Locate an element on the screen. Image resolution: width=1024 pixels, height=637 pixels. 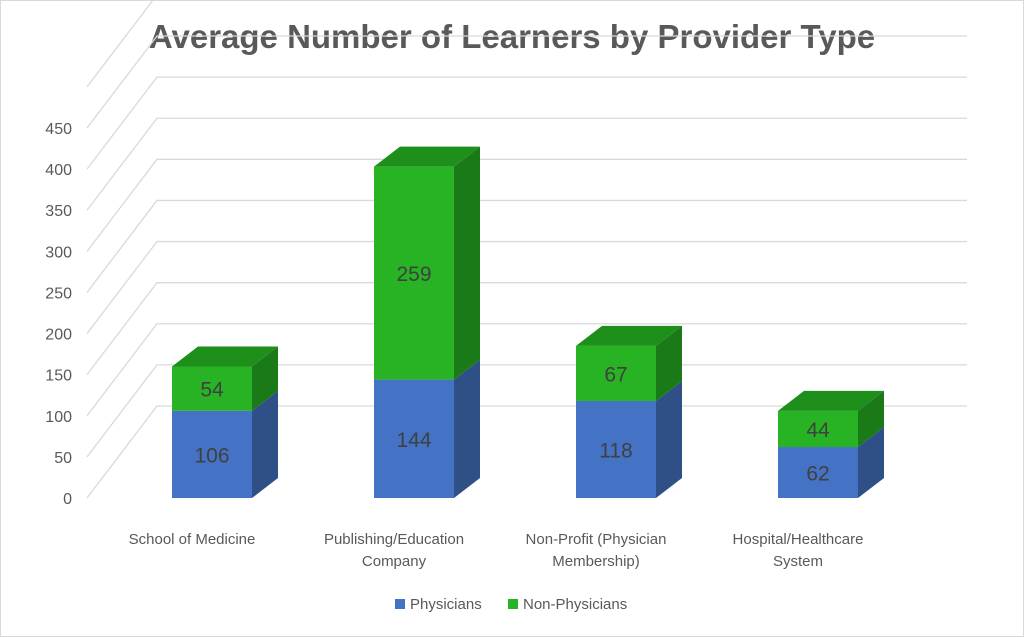
y-tick-label: 50 is located at coordinates (63, 458).